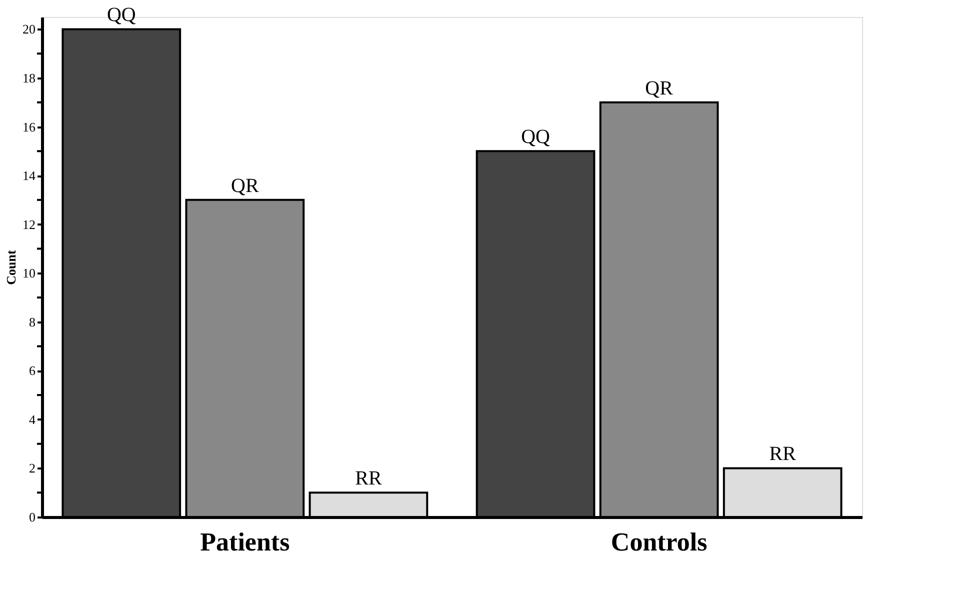  What do you see at coordinates (32, 419) in the screenshot?
I see `y-tick-label: 4` at bounding box center [32, 419].